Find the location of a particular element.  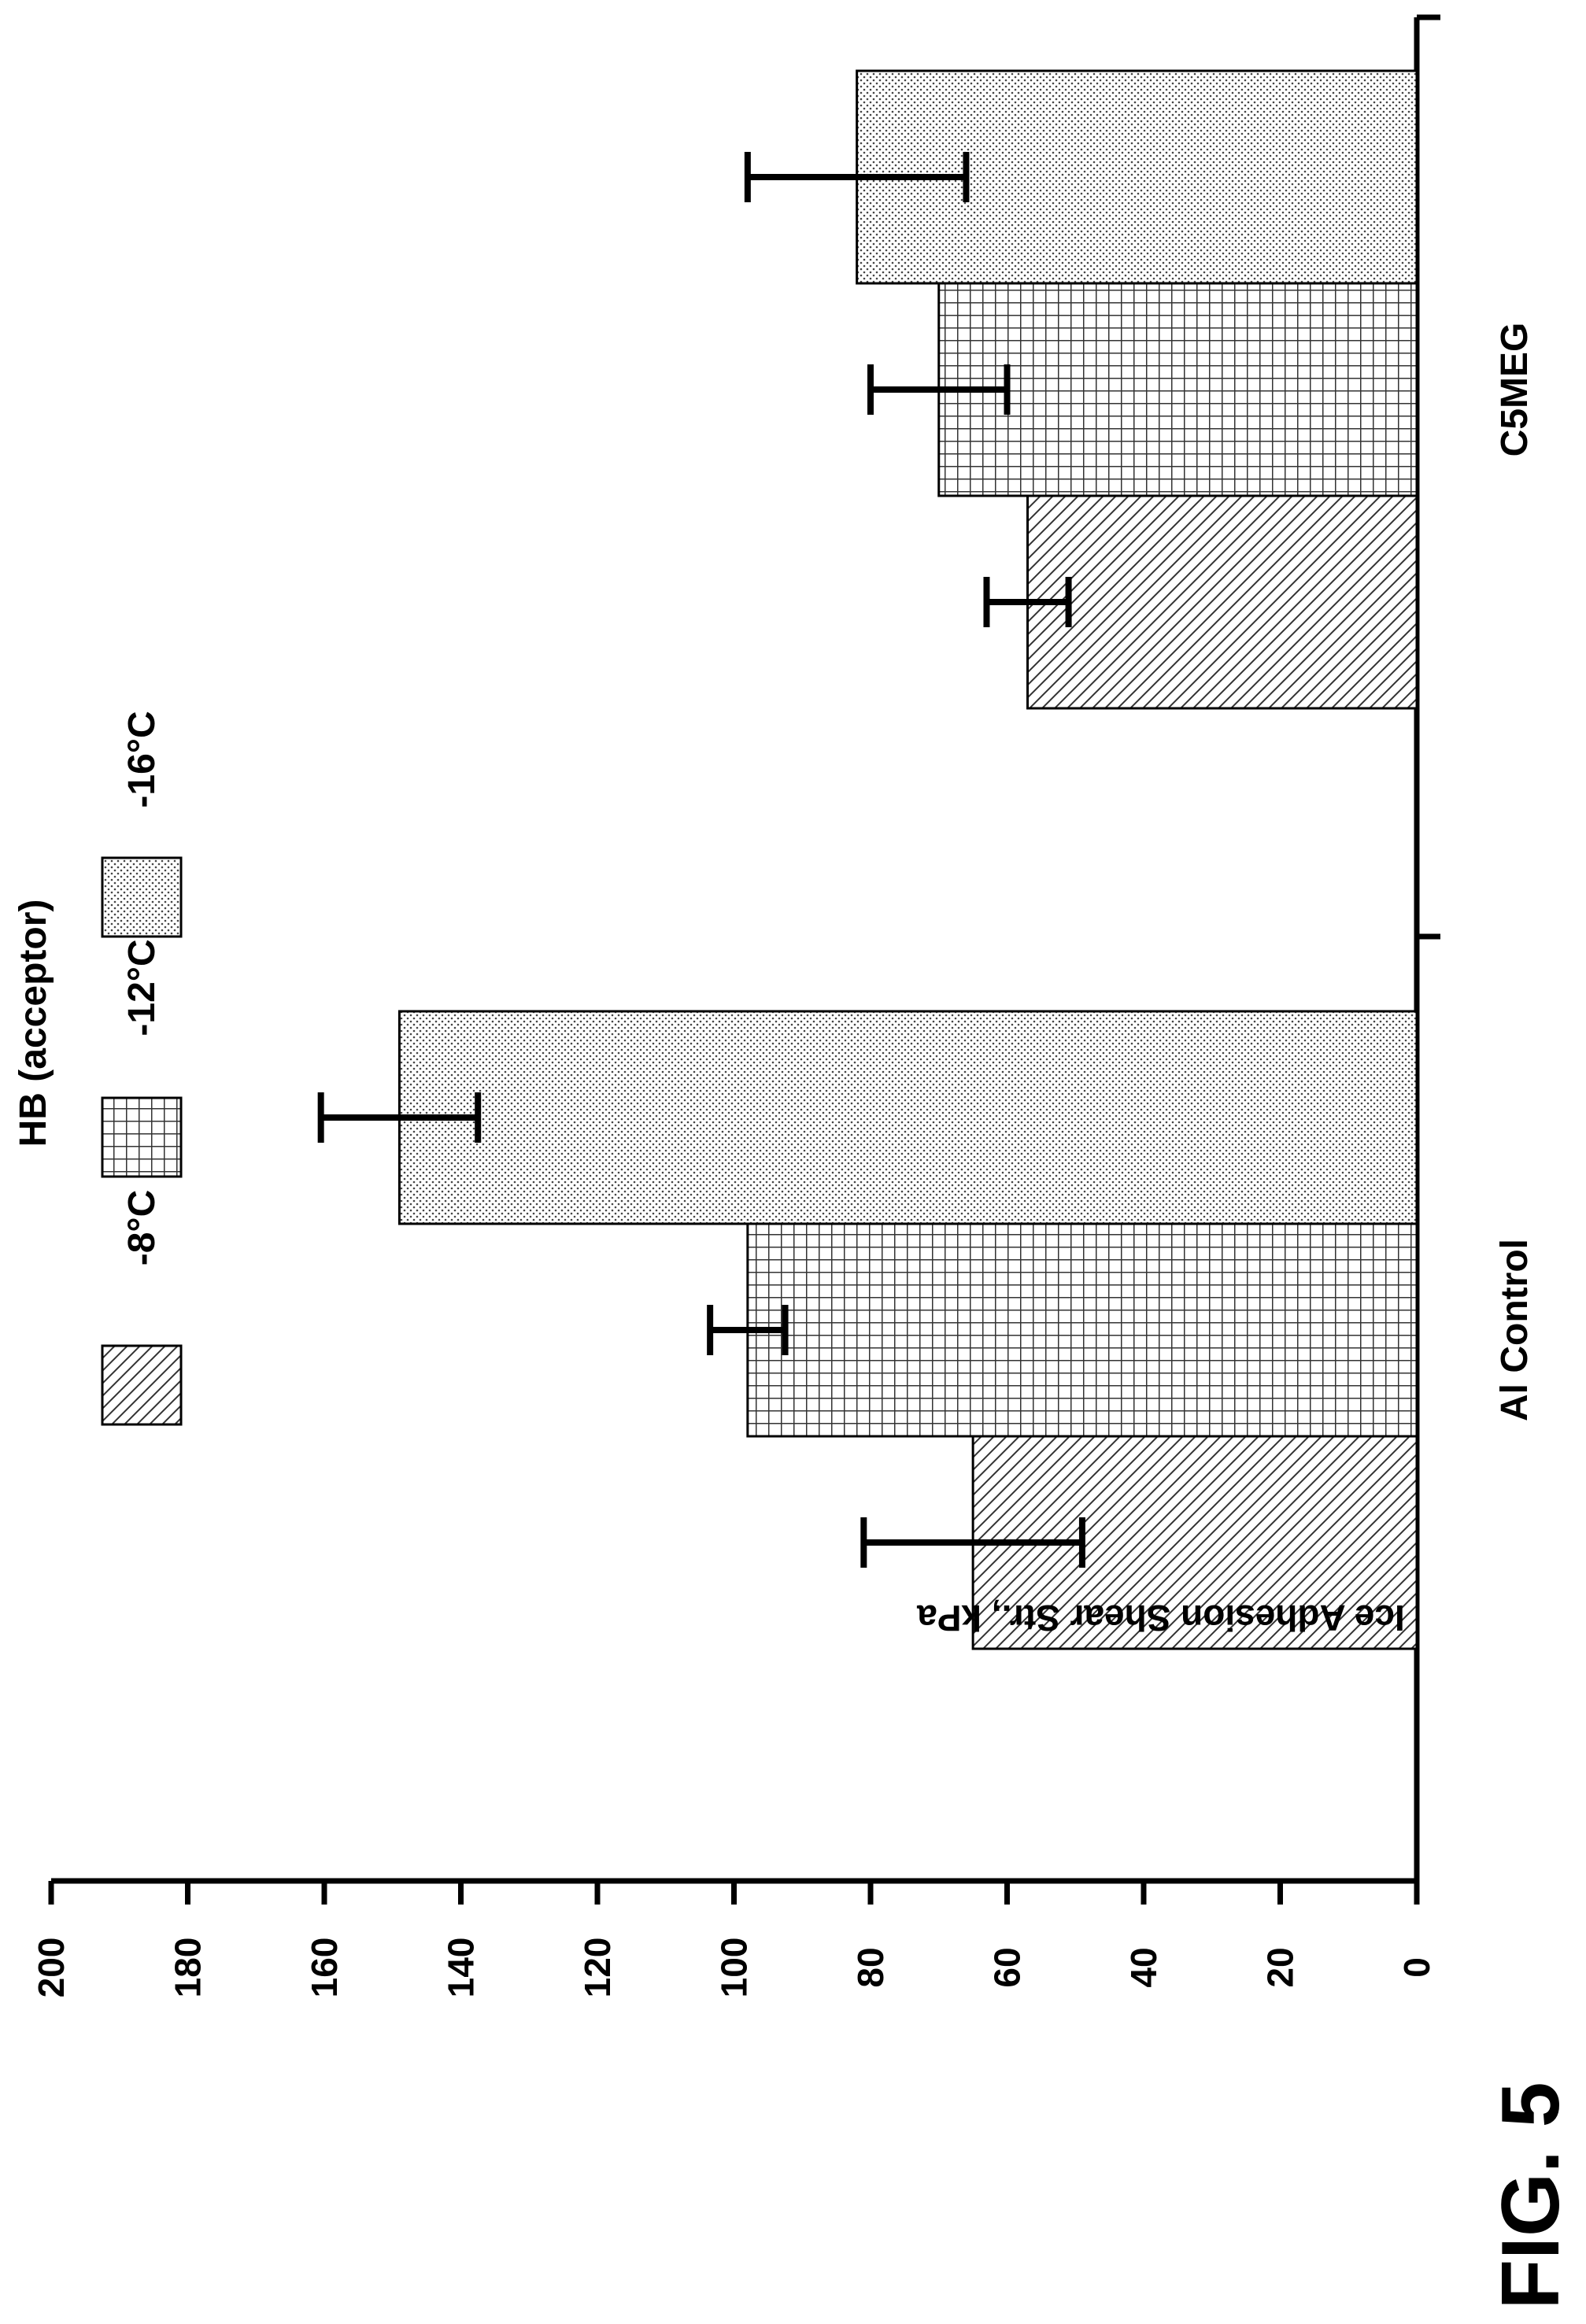

y-tick-label: 60 is located at coordinates (1007, 1967).